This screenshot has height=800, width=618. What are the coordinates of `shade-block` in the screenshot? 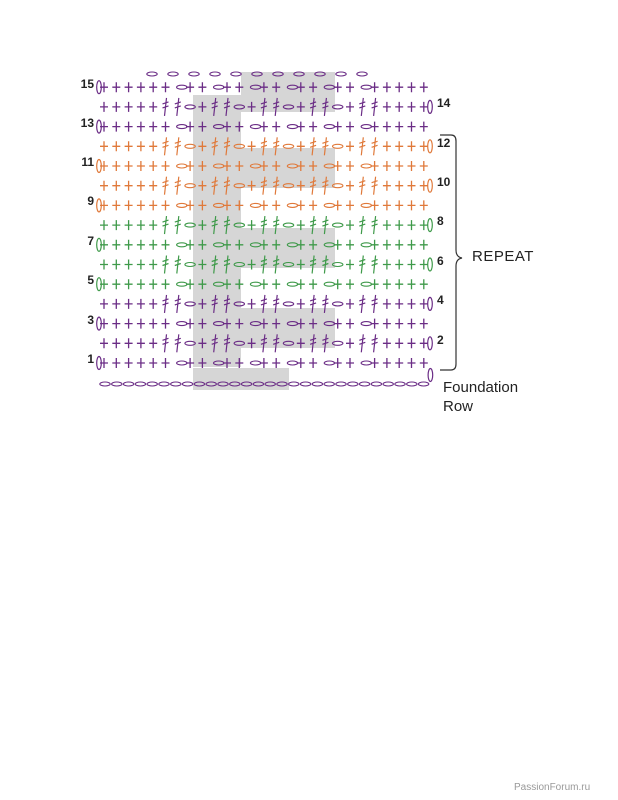 It's located at (241, 379).